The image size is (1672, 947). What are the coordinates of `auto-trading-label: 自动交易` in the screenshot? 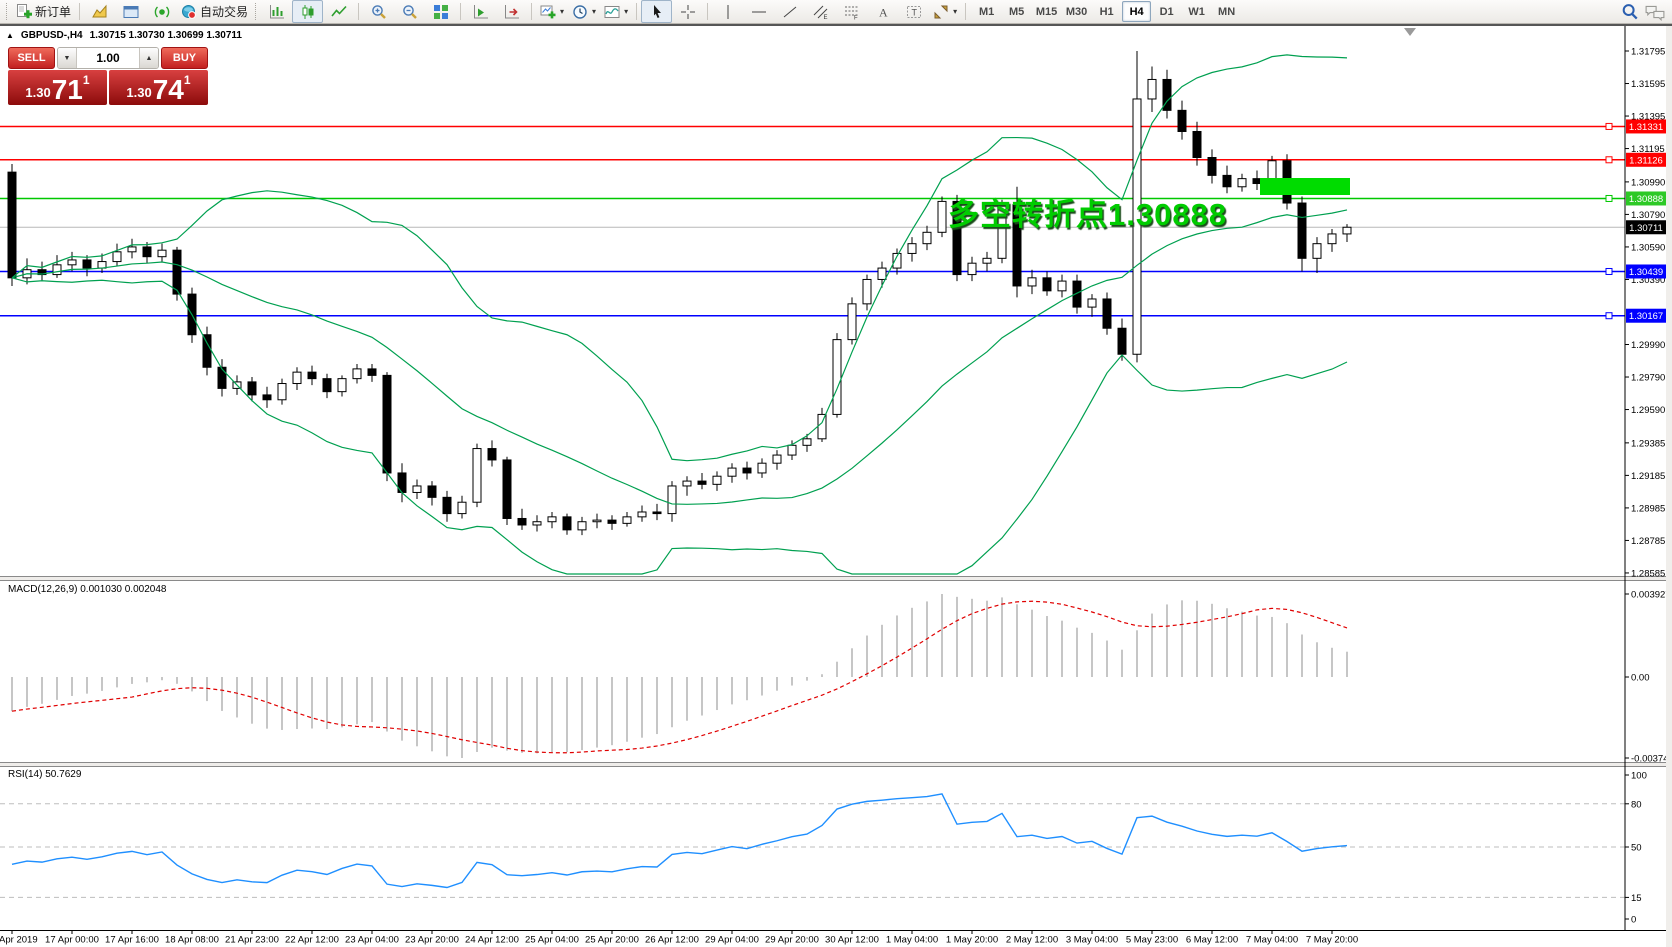 It's located at (224, 12).